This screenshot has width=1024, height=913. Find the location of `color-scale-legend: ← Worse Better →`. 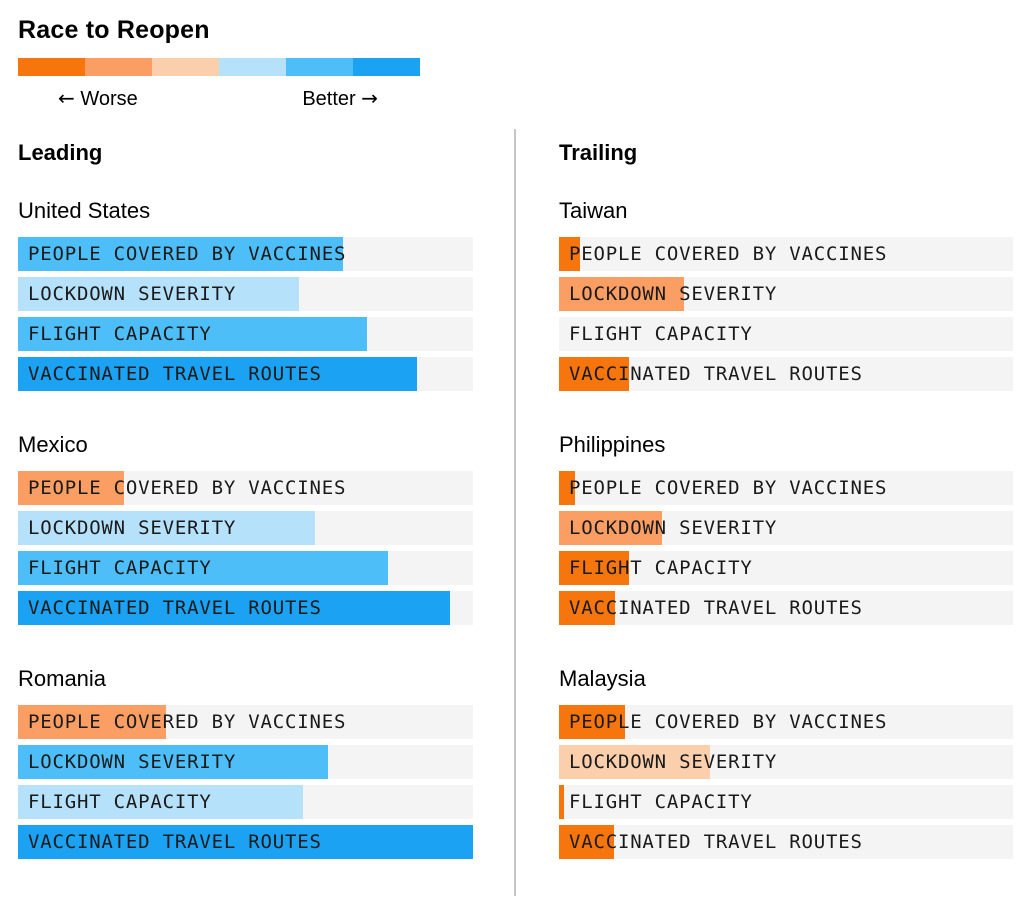

color-scale-legend: ← Worse Better → is located at coordinates (521, 84).